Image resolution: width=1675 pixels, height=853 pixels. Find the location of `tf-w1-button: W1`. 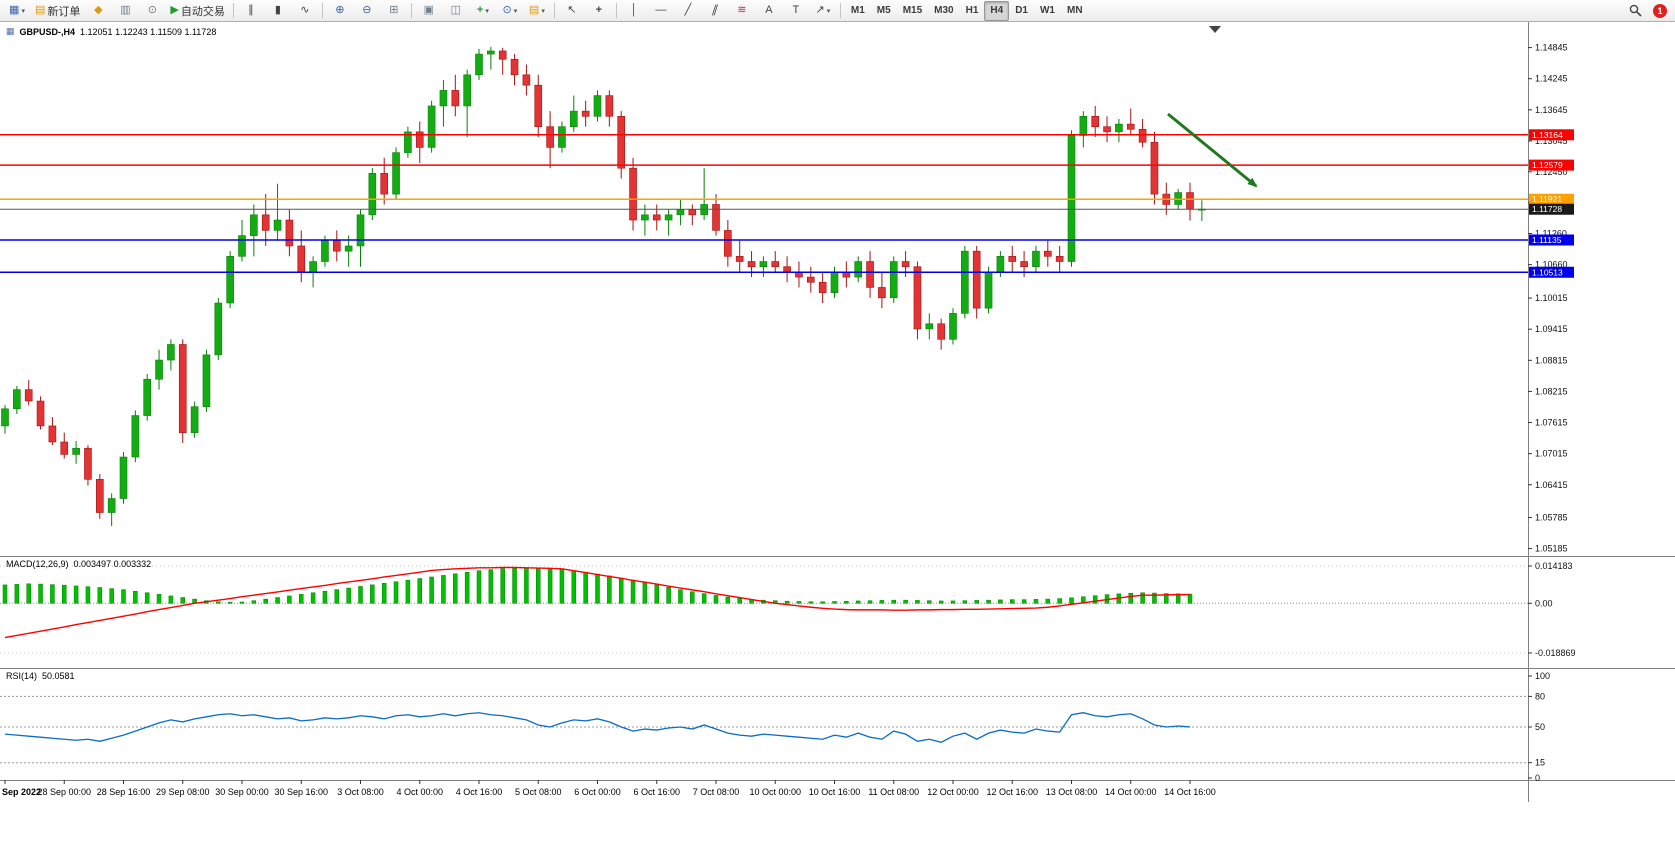

tf-w1-button: W1 is located at coordinates (1047, 10).